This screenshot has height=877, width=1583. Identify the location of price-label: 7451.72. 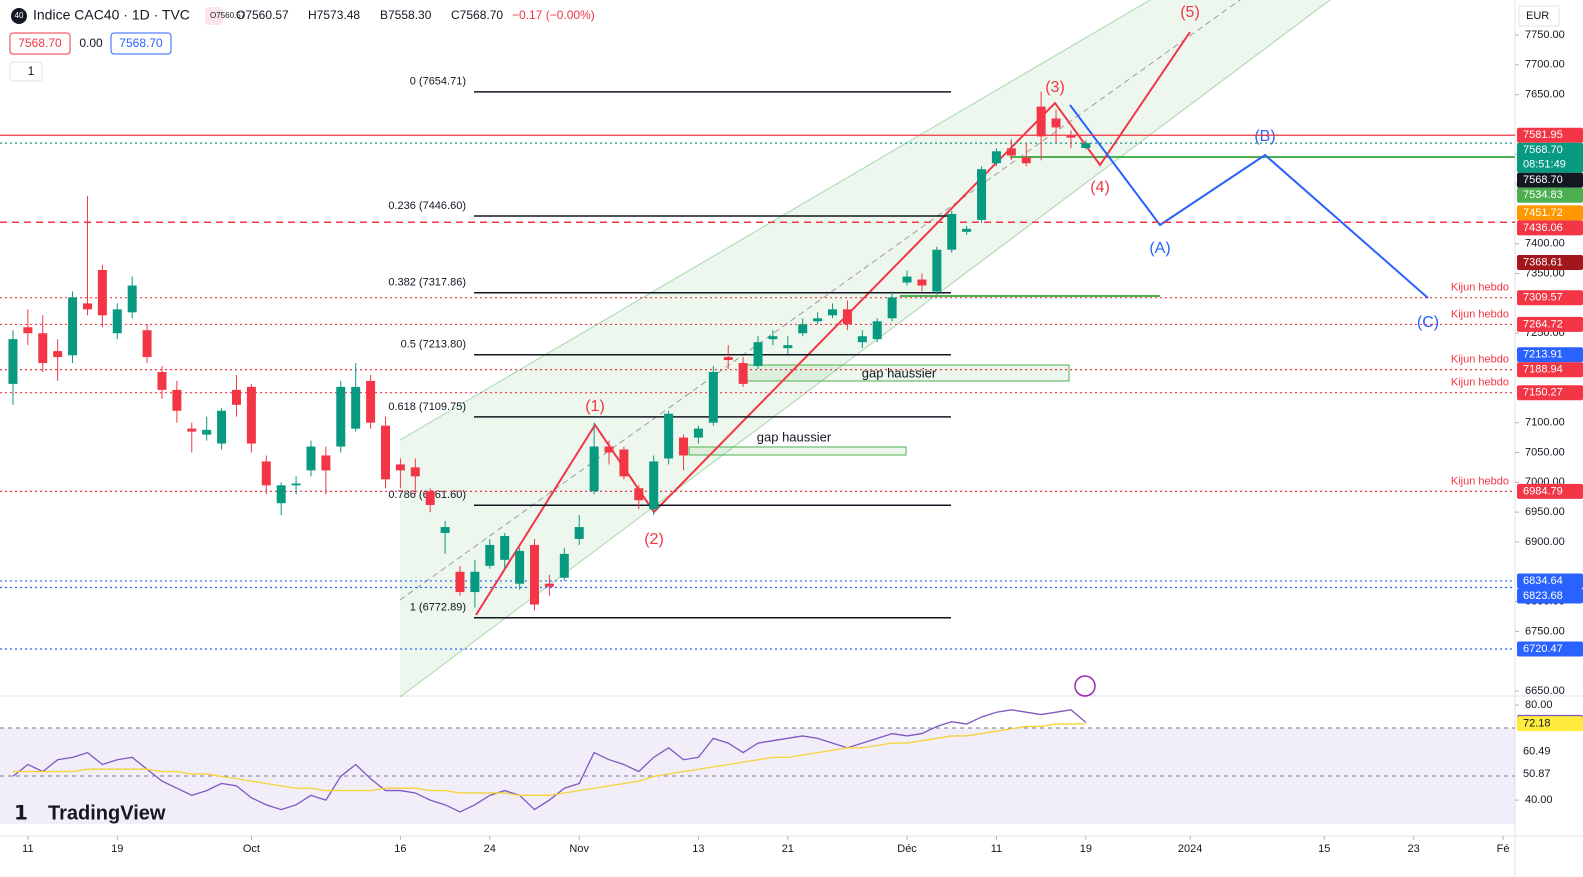
(1543, 213).